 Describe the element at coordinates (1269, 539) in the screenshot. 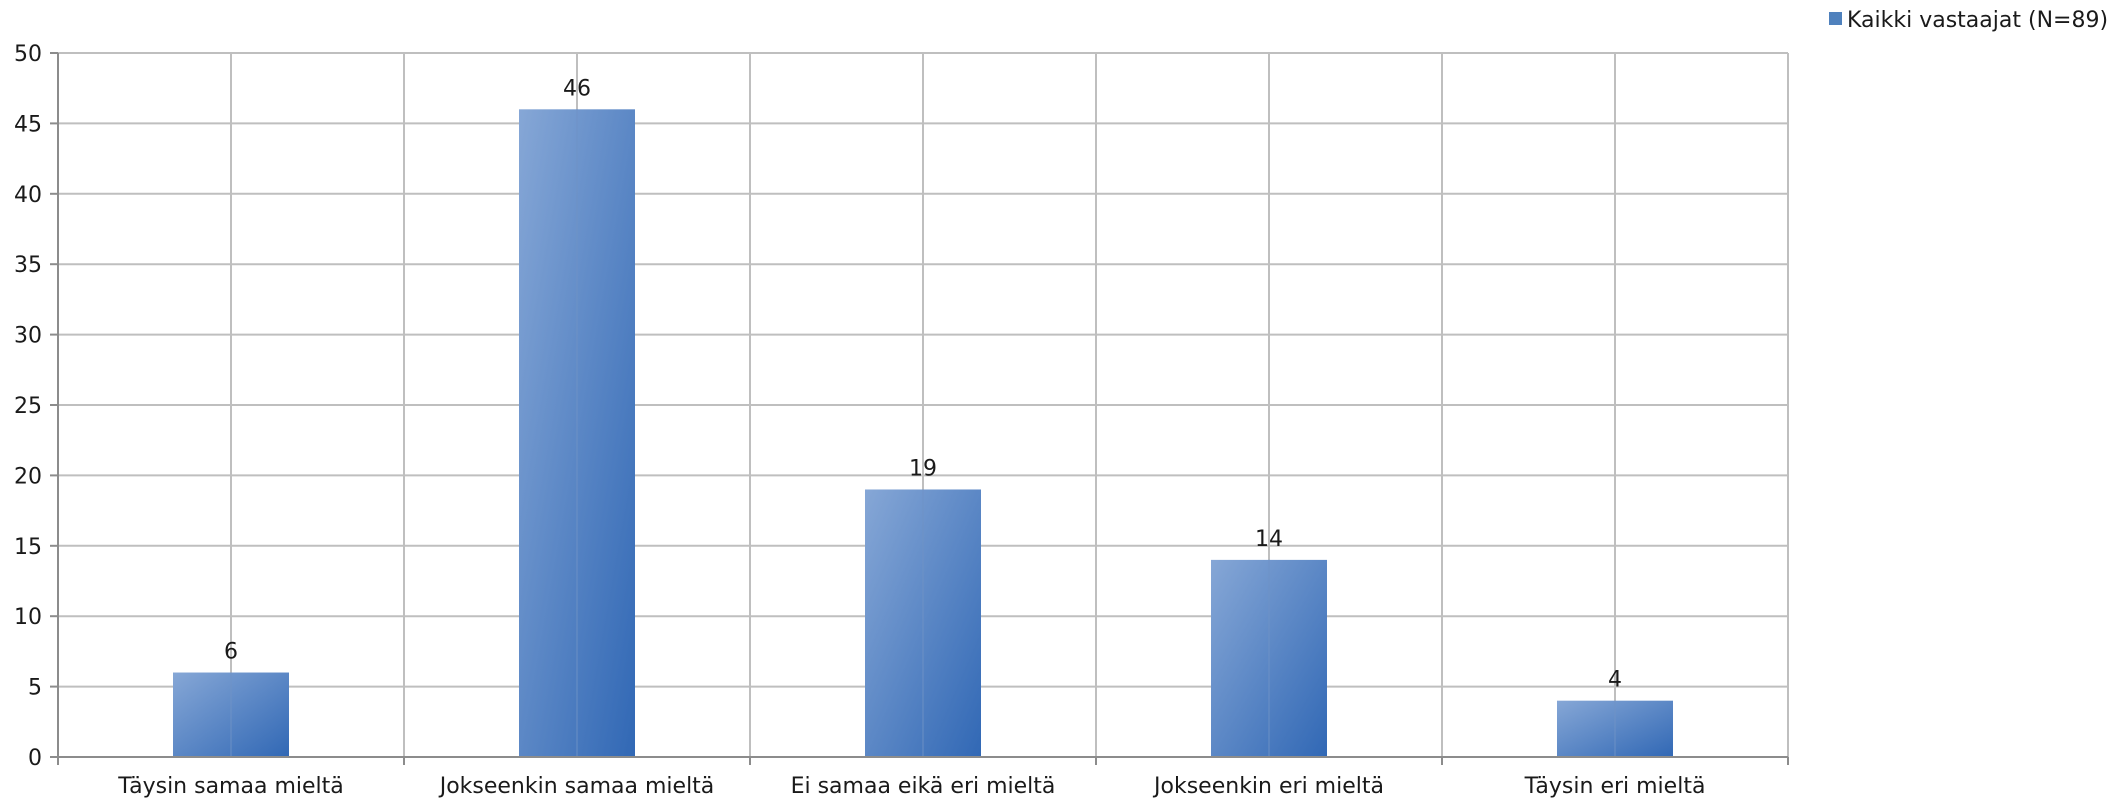

I see `data-label: 14` at that location.